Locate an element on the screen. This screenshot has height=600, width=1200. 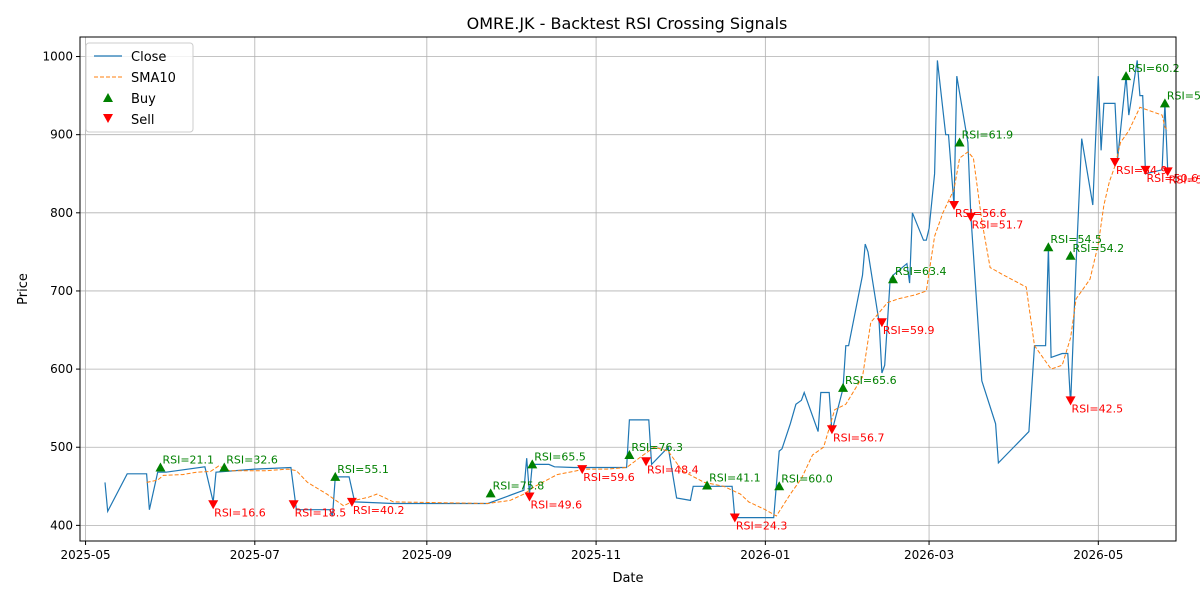
y-tick-label: 700 is located at coordinates (61, 291).